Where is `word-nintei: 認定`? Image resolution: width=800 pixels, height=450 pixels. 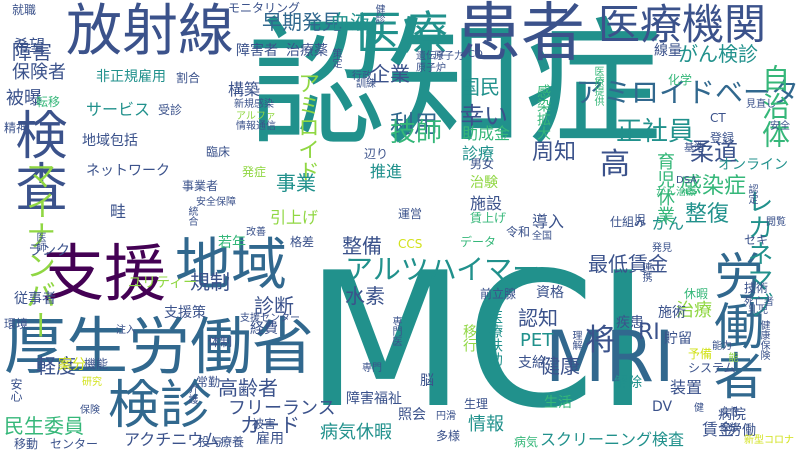 word-nintei: 認定 is located at coordinates (751, 194).